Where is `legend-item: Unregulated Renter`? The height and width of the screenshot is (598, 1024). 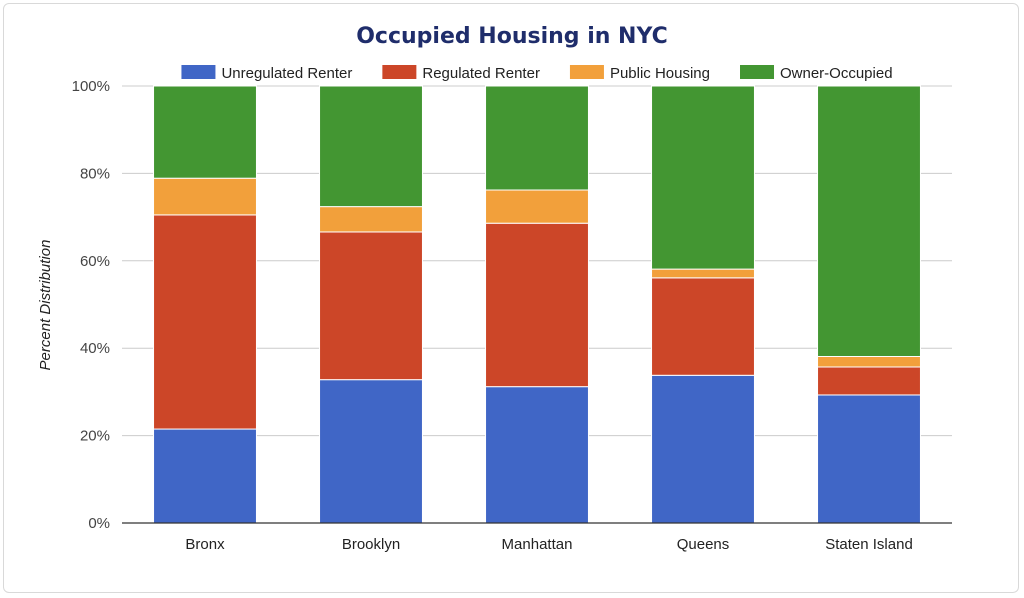
legend-item: Unregulated Renter is located at coordinates (266, 73).